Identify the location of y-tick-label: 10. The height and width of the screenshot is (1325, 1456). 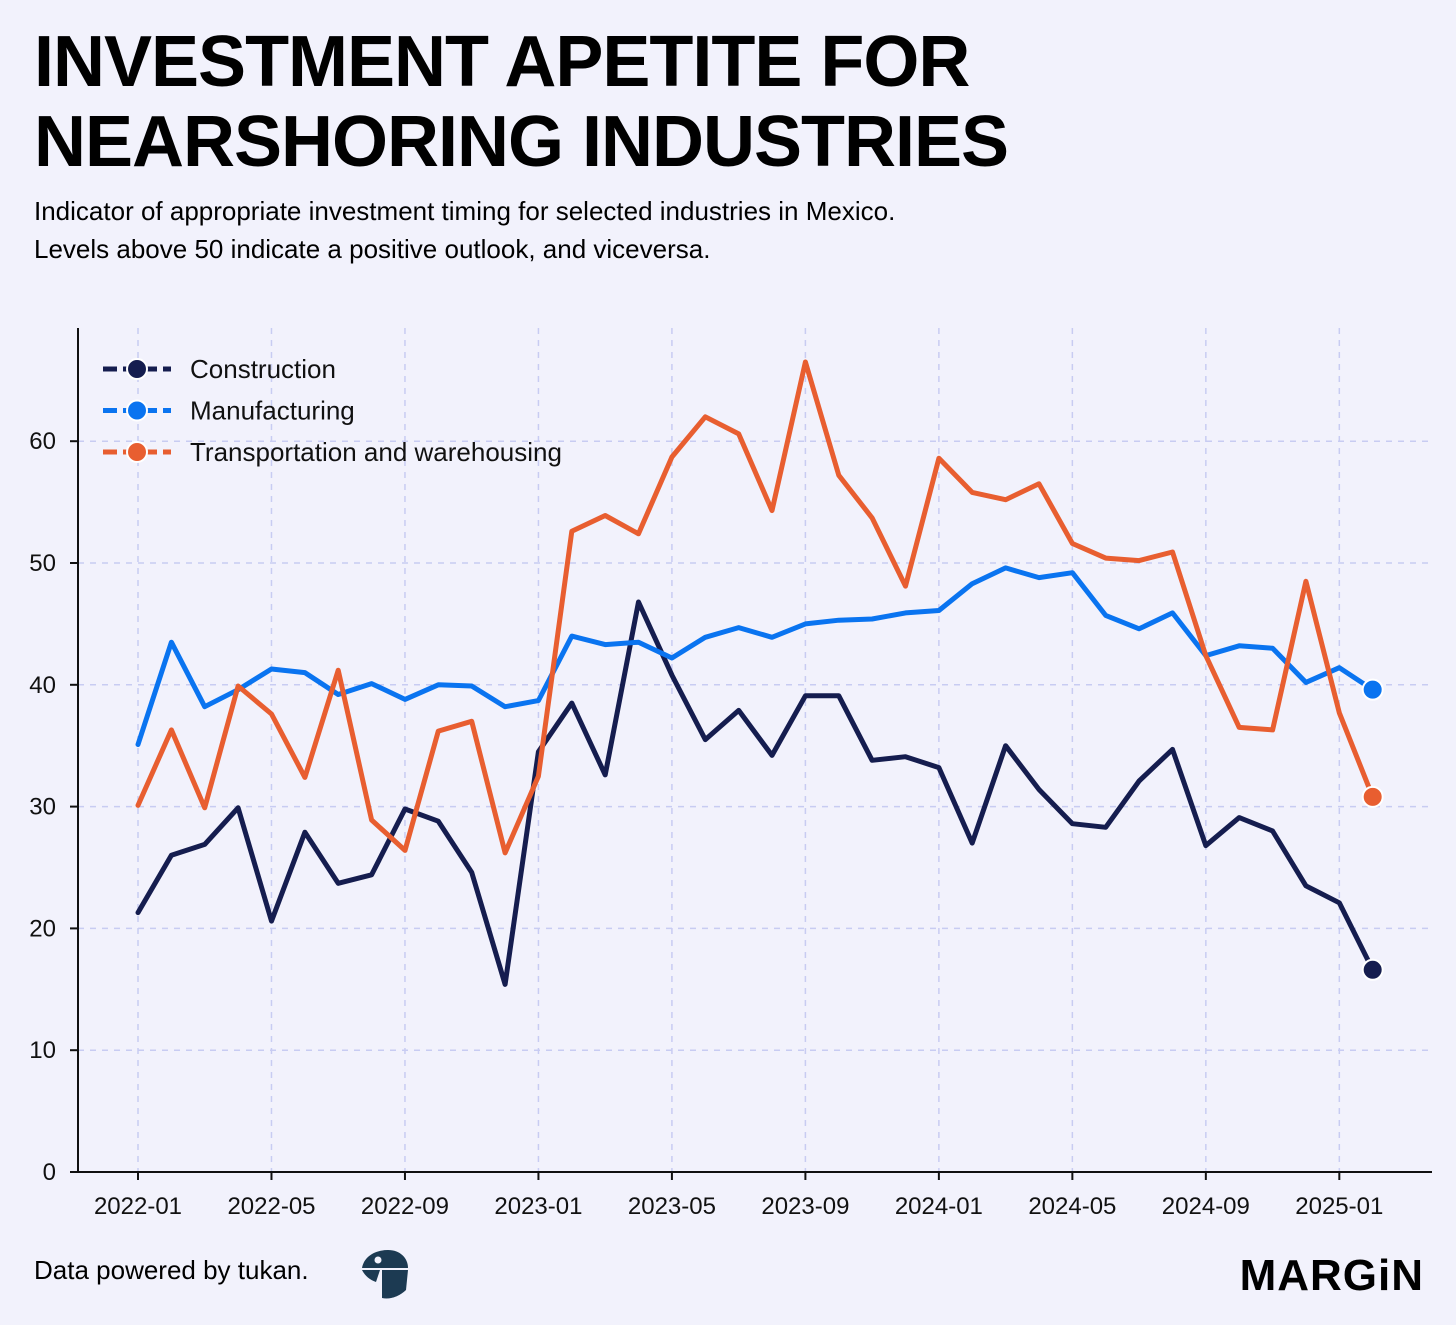
(42, 1050).